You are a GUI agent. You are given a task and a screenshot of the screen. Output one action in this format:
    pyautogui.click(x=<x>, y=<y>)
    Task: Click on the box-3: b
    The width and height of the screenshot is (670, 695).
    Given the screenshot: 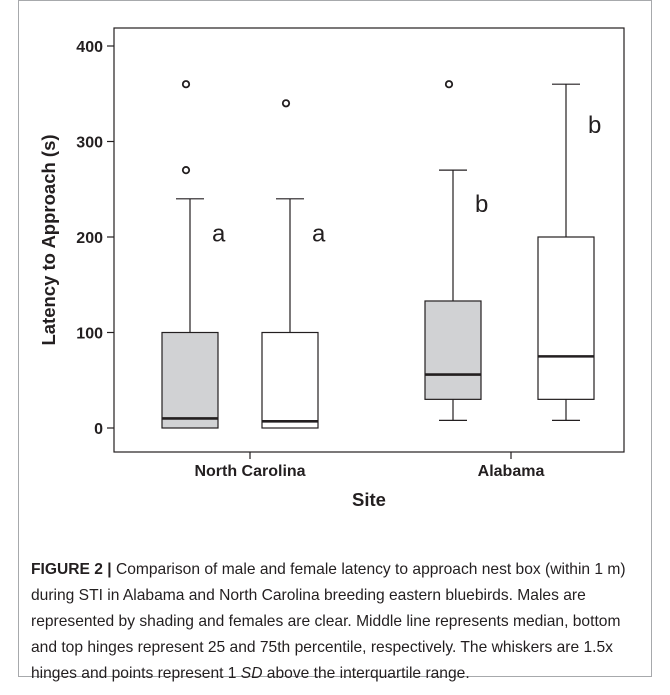 What is the action you would take?
    pyautogui.click(x=456, y=250)
    